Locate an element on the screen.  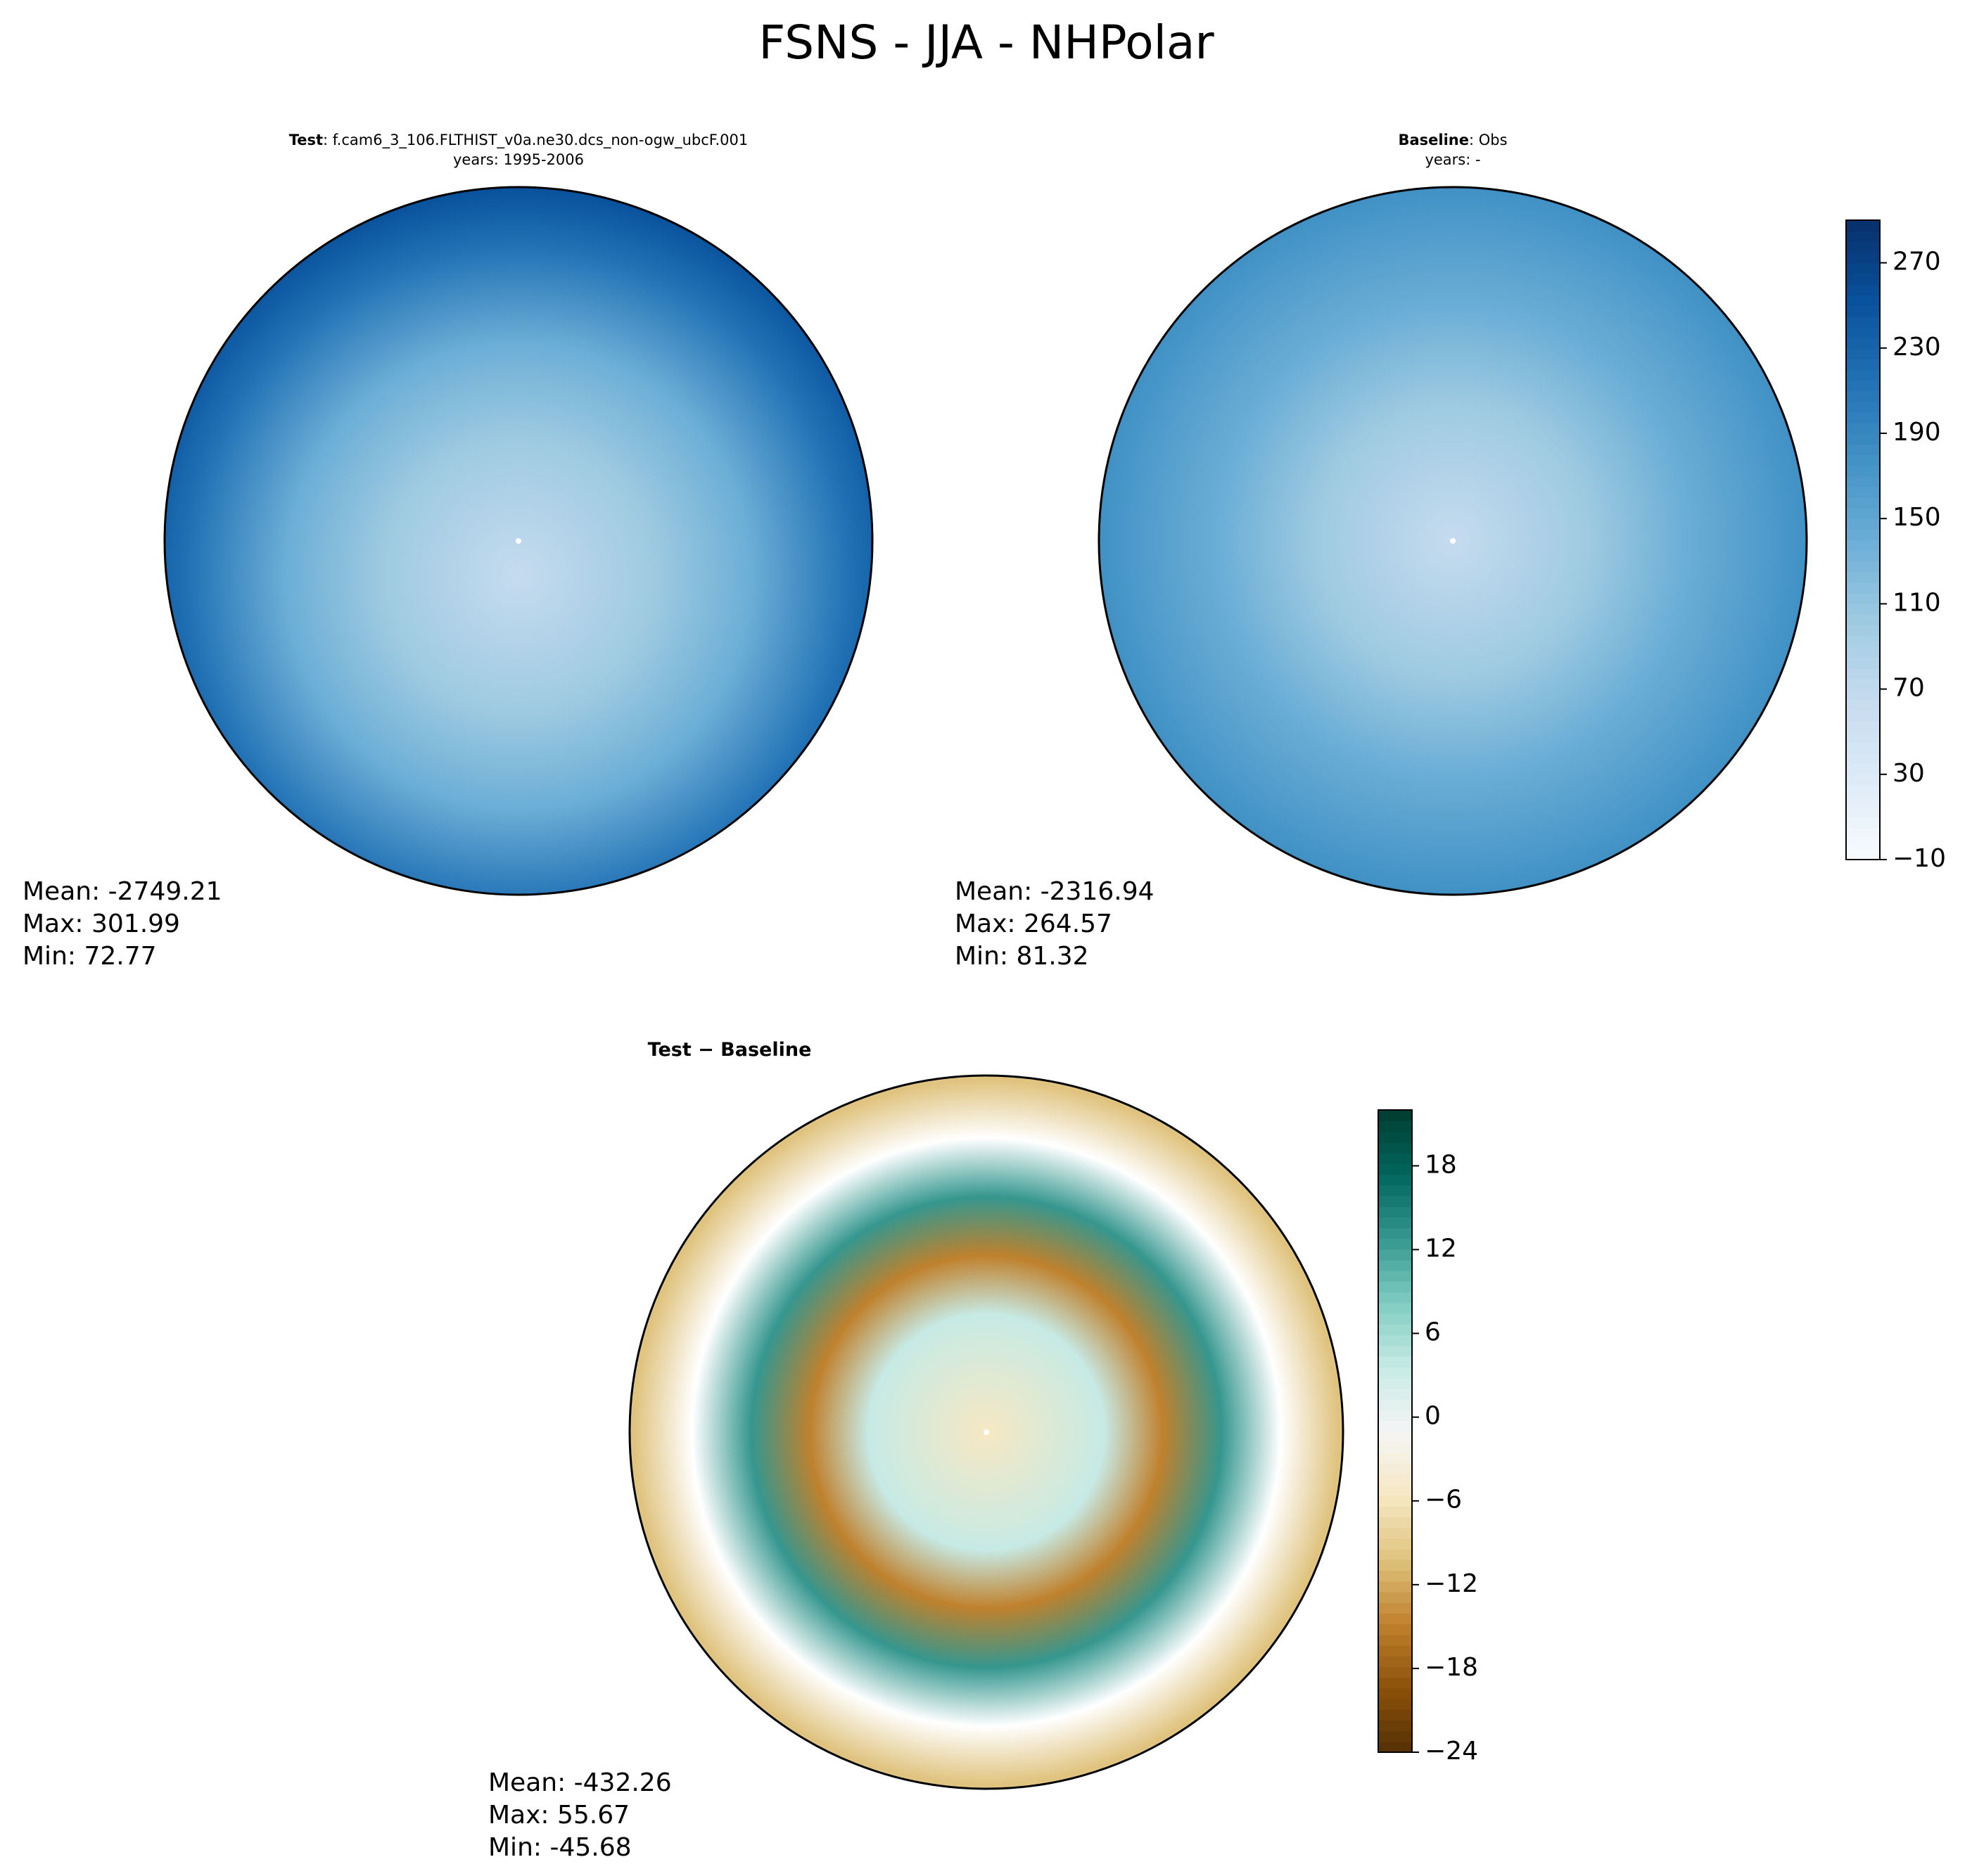
colorbar-tick-label: 110 is located at coordinates (1917, 602).